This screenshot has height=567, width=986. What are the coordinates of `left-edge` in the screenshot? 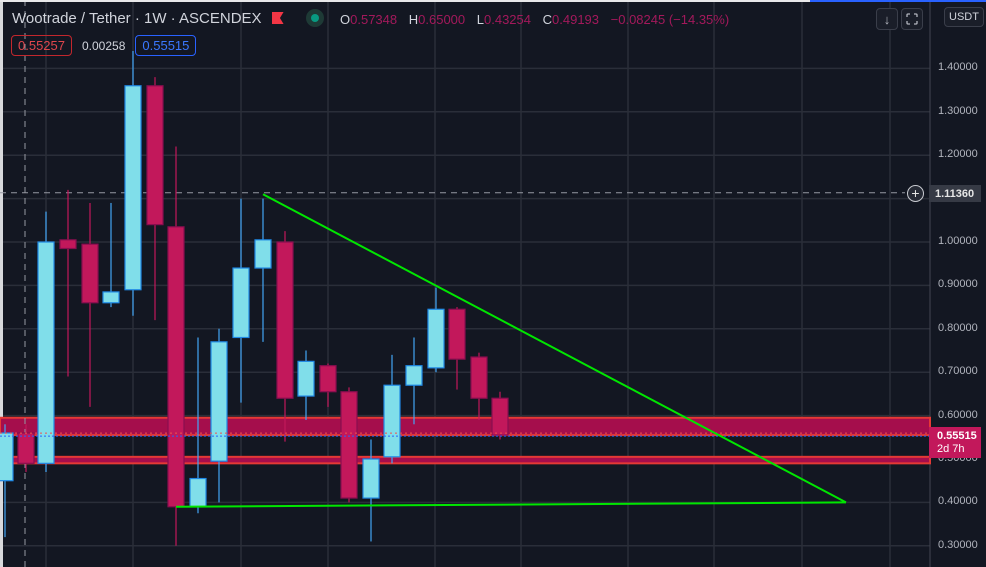 It's located at (1, 283).